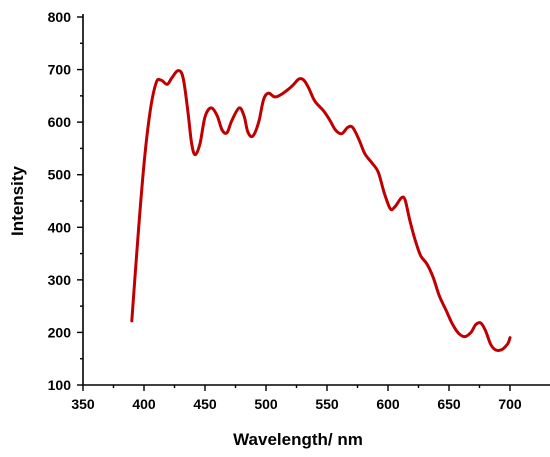 Image resolution: width=550 pixels, height=457 pixels. Describe the element at coordinates (60, 227) in the screenshot. I see `y-tick-label: 400` at that location.